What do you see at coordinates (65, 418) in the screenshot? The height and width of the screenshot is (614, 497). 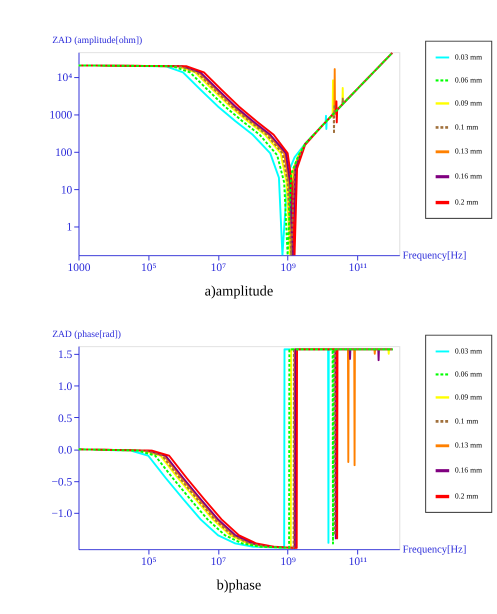 I see `y-tick-label: 0.5` at bounding box center [65, 418].